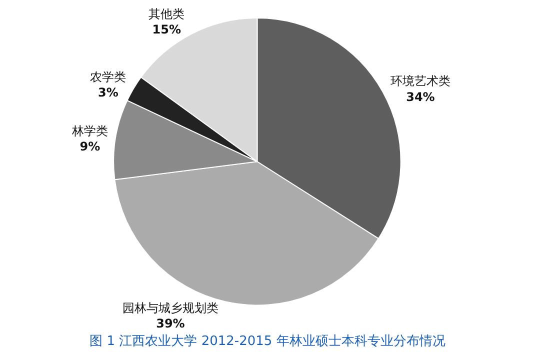 The image size is (535, 362). What do you see at coordinates (268, 341) in the screenshot?
I see `text: 图 1 江西农业大学 2012-2015 年林业硕士本科专业分布情况` at bounding box center [268, 341].